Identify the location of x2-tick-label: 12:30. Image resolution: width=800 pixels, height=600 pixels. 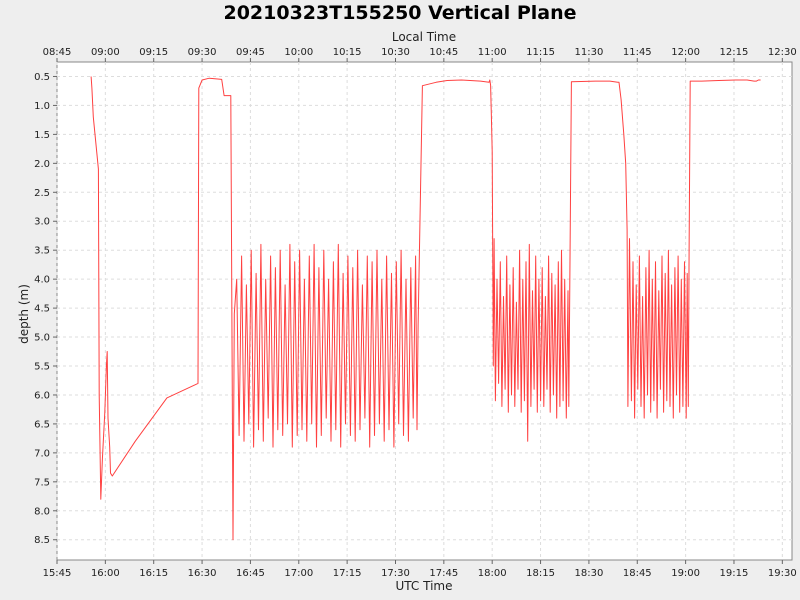
(782, 52).